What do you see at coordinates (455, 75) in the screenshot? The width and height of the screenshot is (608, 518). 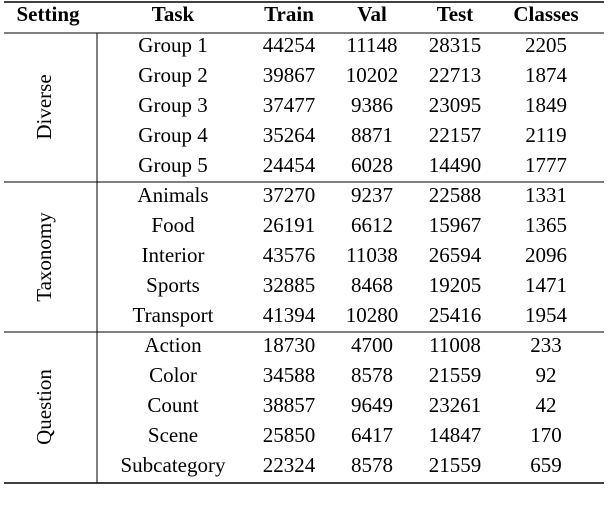 I see `number-cell: 22713` at bounding box center [455, 75].